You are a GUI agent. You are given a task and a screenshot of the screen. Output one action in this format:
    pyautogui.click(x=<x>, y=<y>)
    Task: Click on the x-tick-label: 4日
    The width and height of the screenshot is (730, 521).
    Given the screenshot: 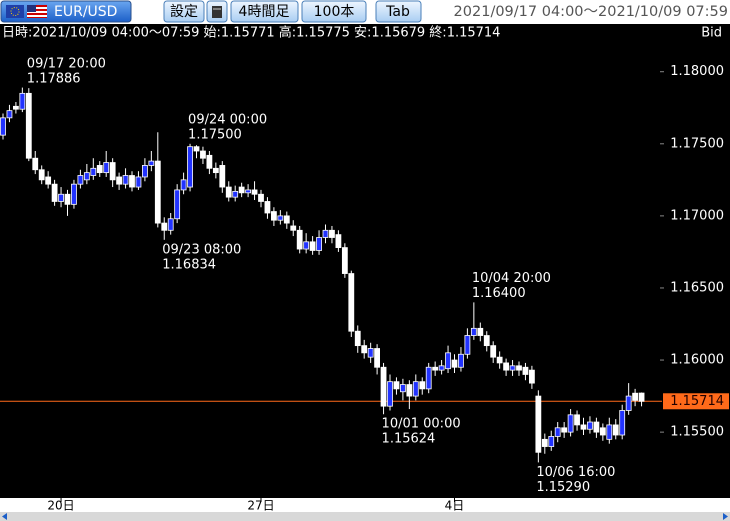 What is the action you would take?
    pyautogui.click(x=455, y=506)
    